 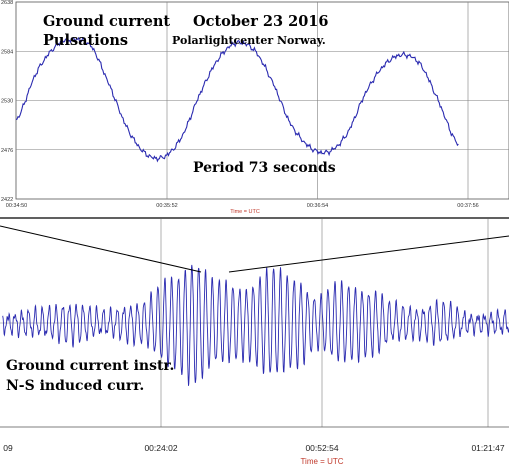 What do you see at coordinates (368, 254) in the screenshot?
I see `zoom-connector-right` at bounding box center [368, 254].